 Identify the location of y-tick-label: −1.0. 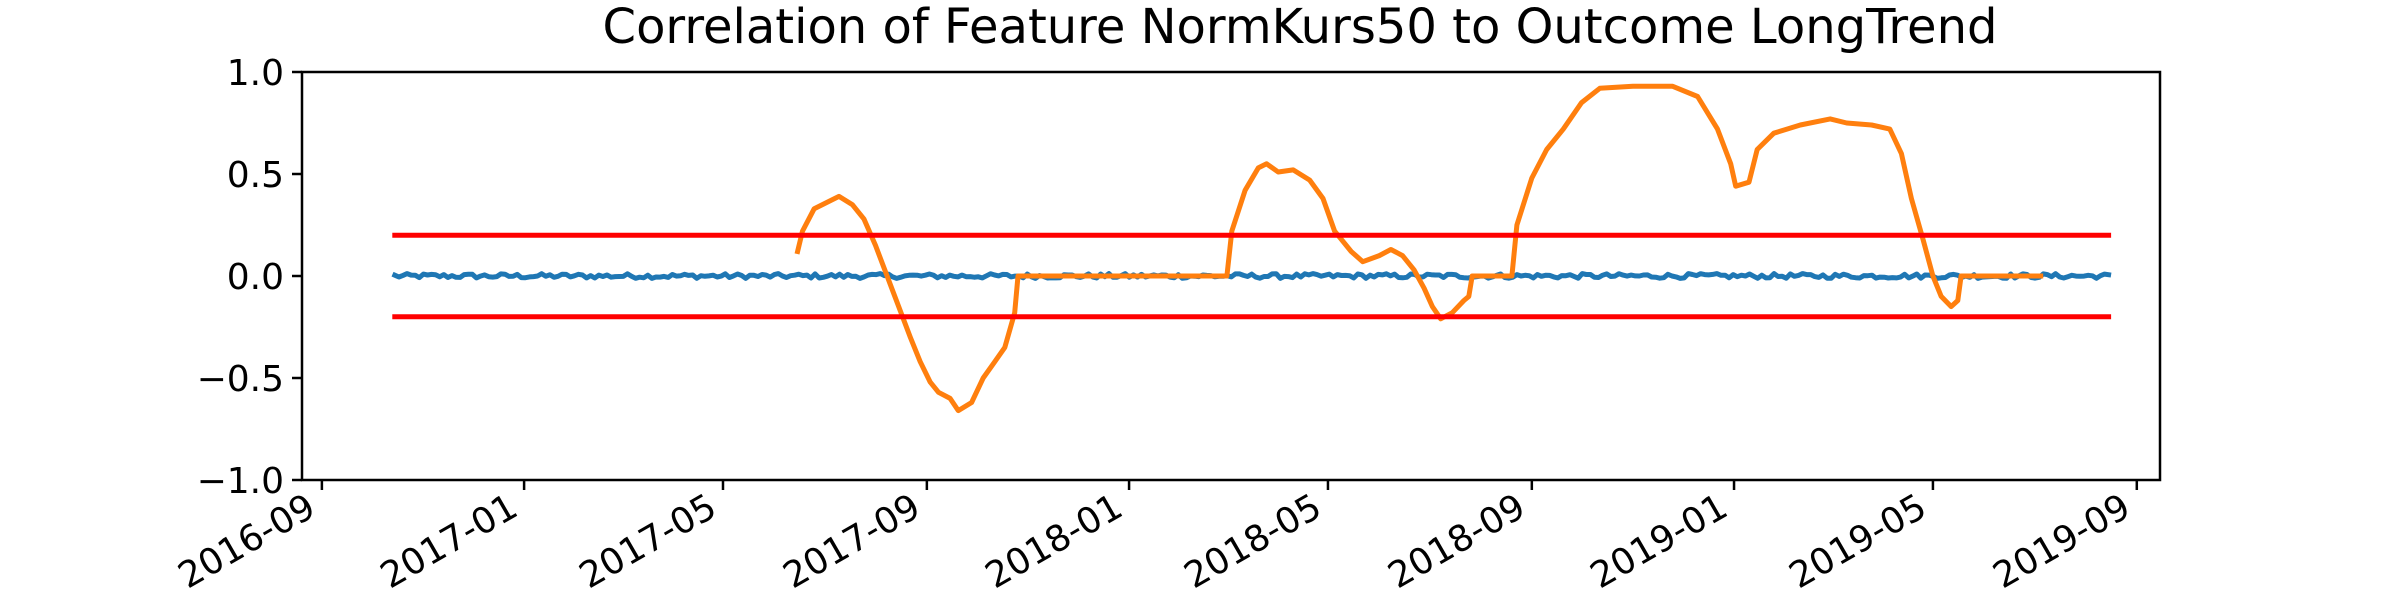
(240, 481).